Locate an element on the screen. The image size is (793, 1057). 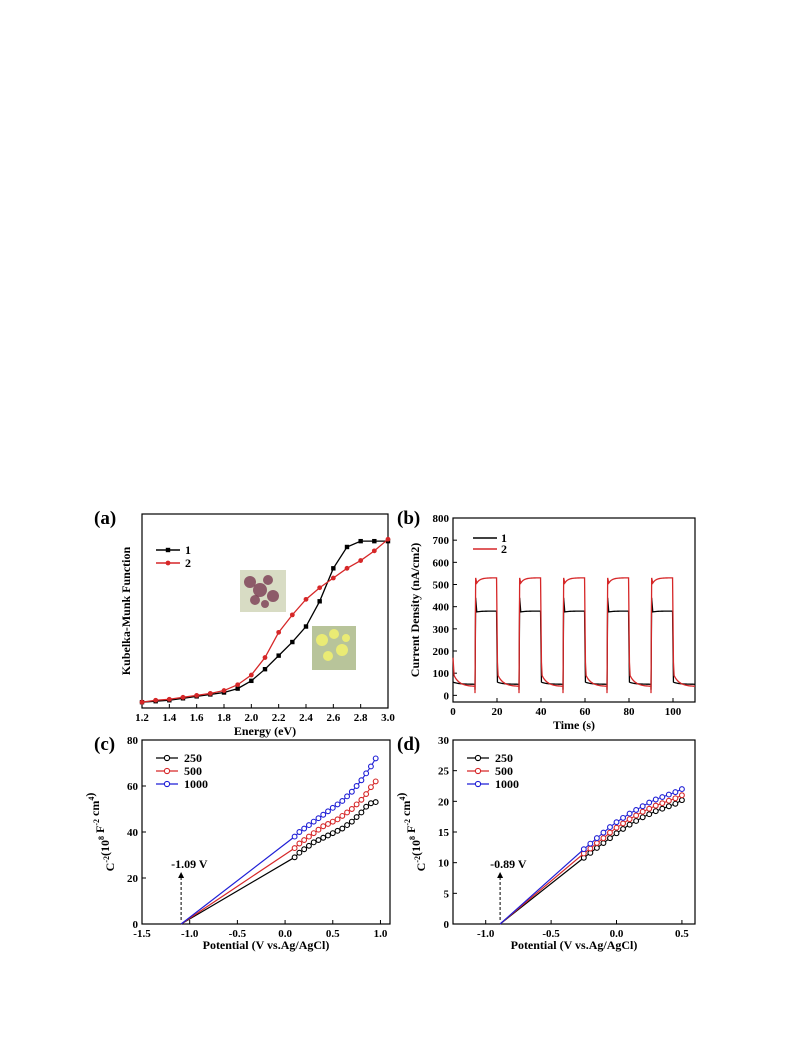
y-tick-label-d: 0 is located at coordinates (447, 925).